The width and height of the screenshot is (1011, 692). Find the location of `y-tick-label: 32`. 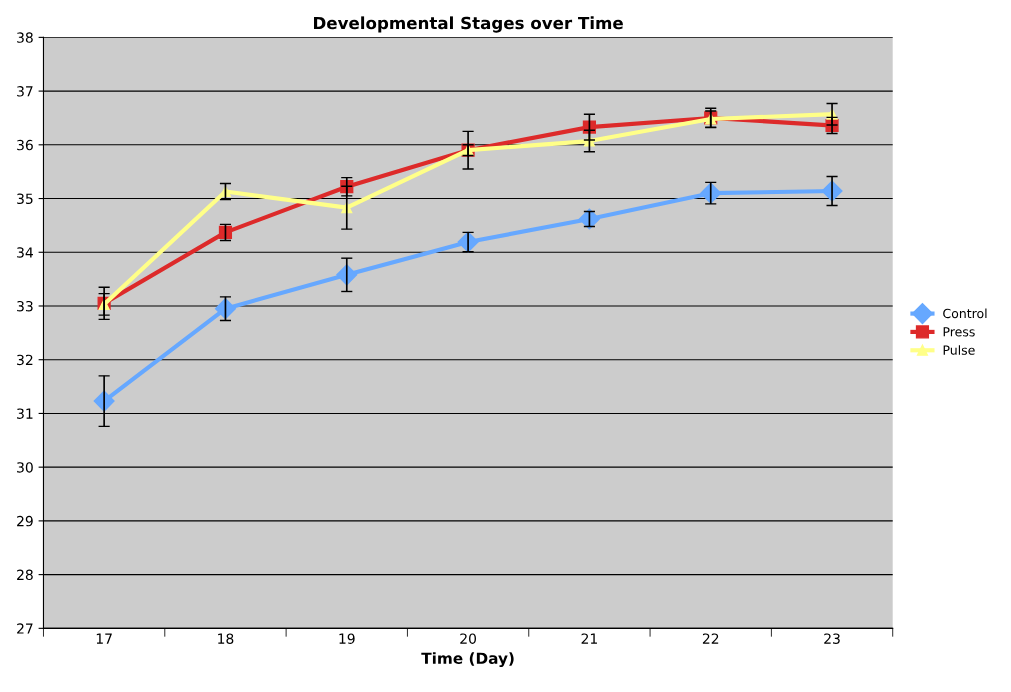

y-tick-label: 32 is located at coordinates (25, 360).